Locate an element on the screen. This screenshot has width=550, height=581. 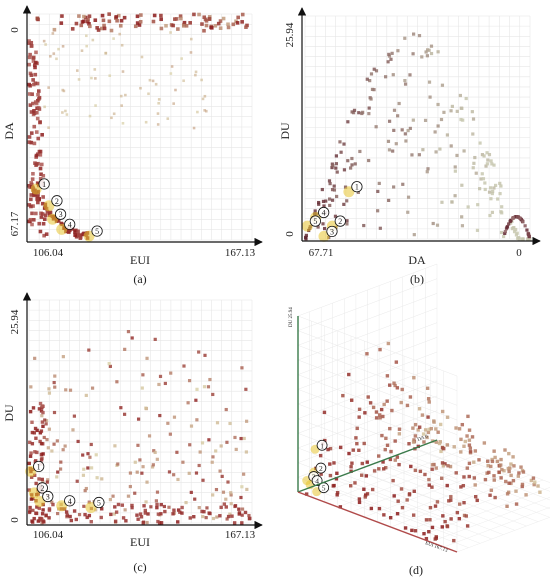
panel-a-x-tick-left: 106.04 is located at coordinates (48, 253).